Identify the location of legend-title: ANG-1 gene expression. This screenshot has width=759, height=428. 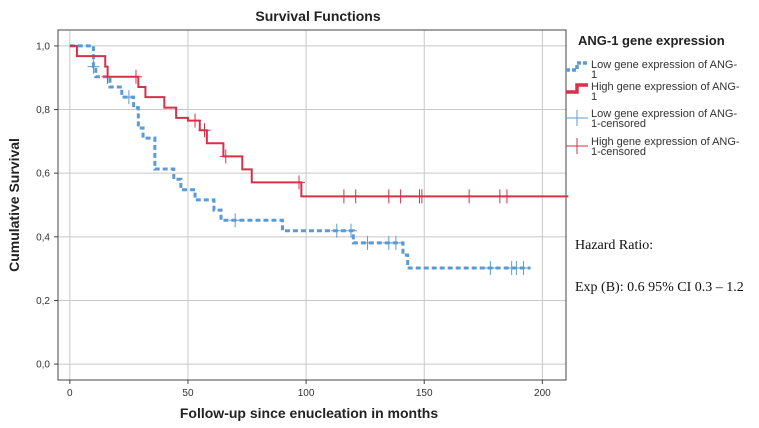
(651, 40).